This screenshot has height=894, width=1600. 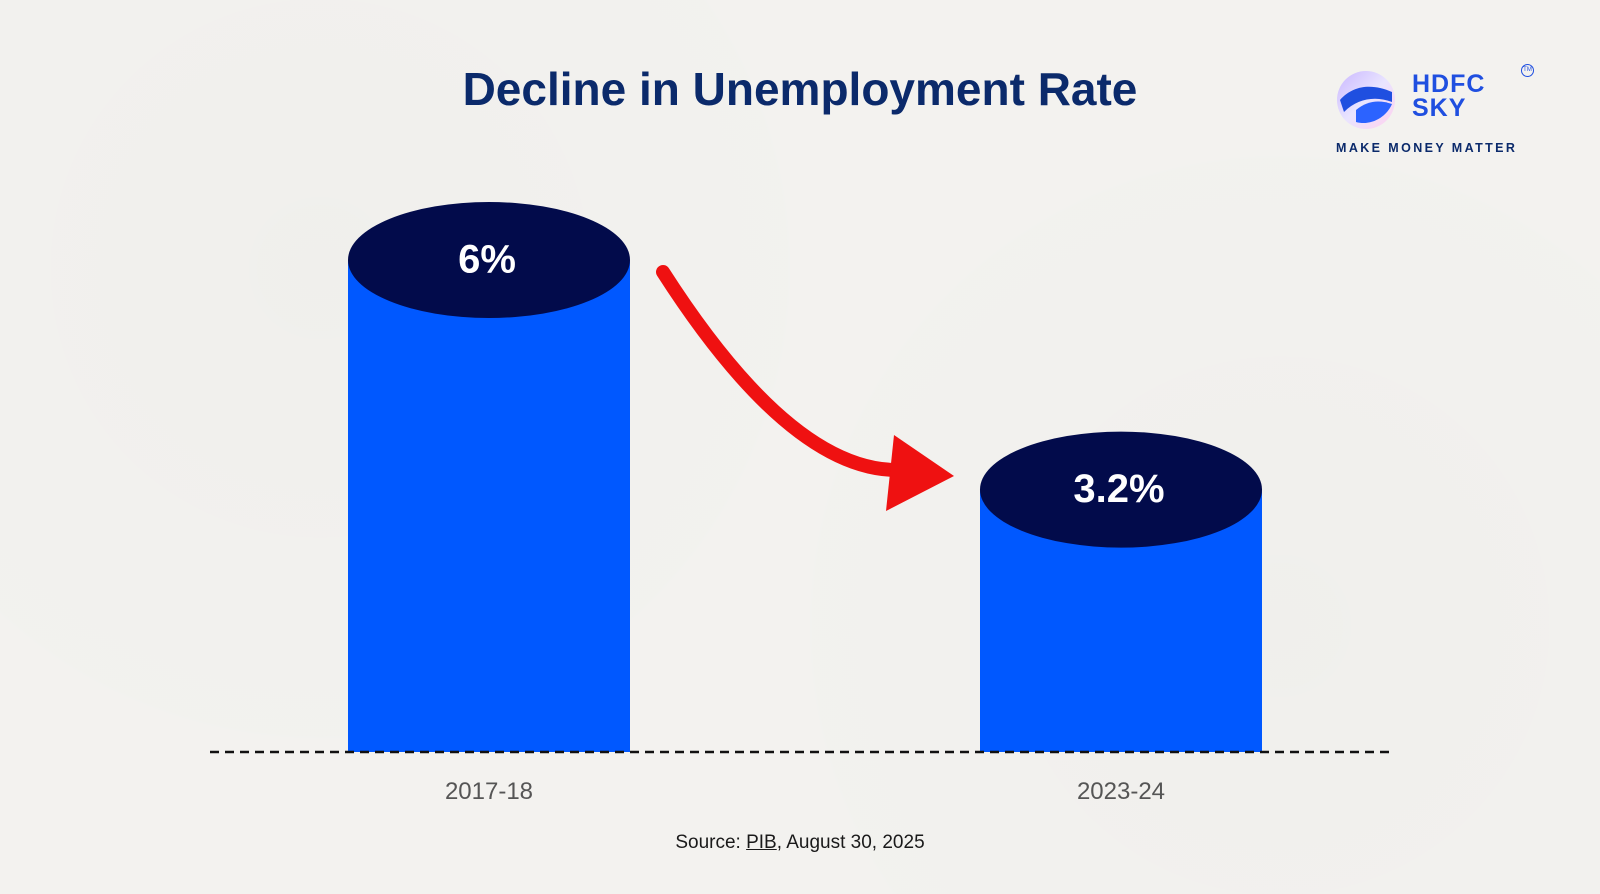 I want to click on source-note: Source: PIB, August 30, 2025, so click(x=800, y=843).